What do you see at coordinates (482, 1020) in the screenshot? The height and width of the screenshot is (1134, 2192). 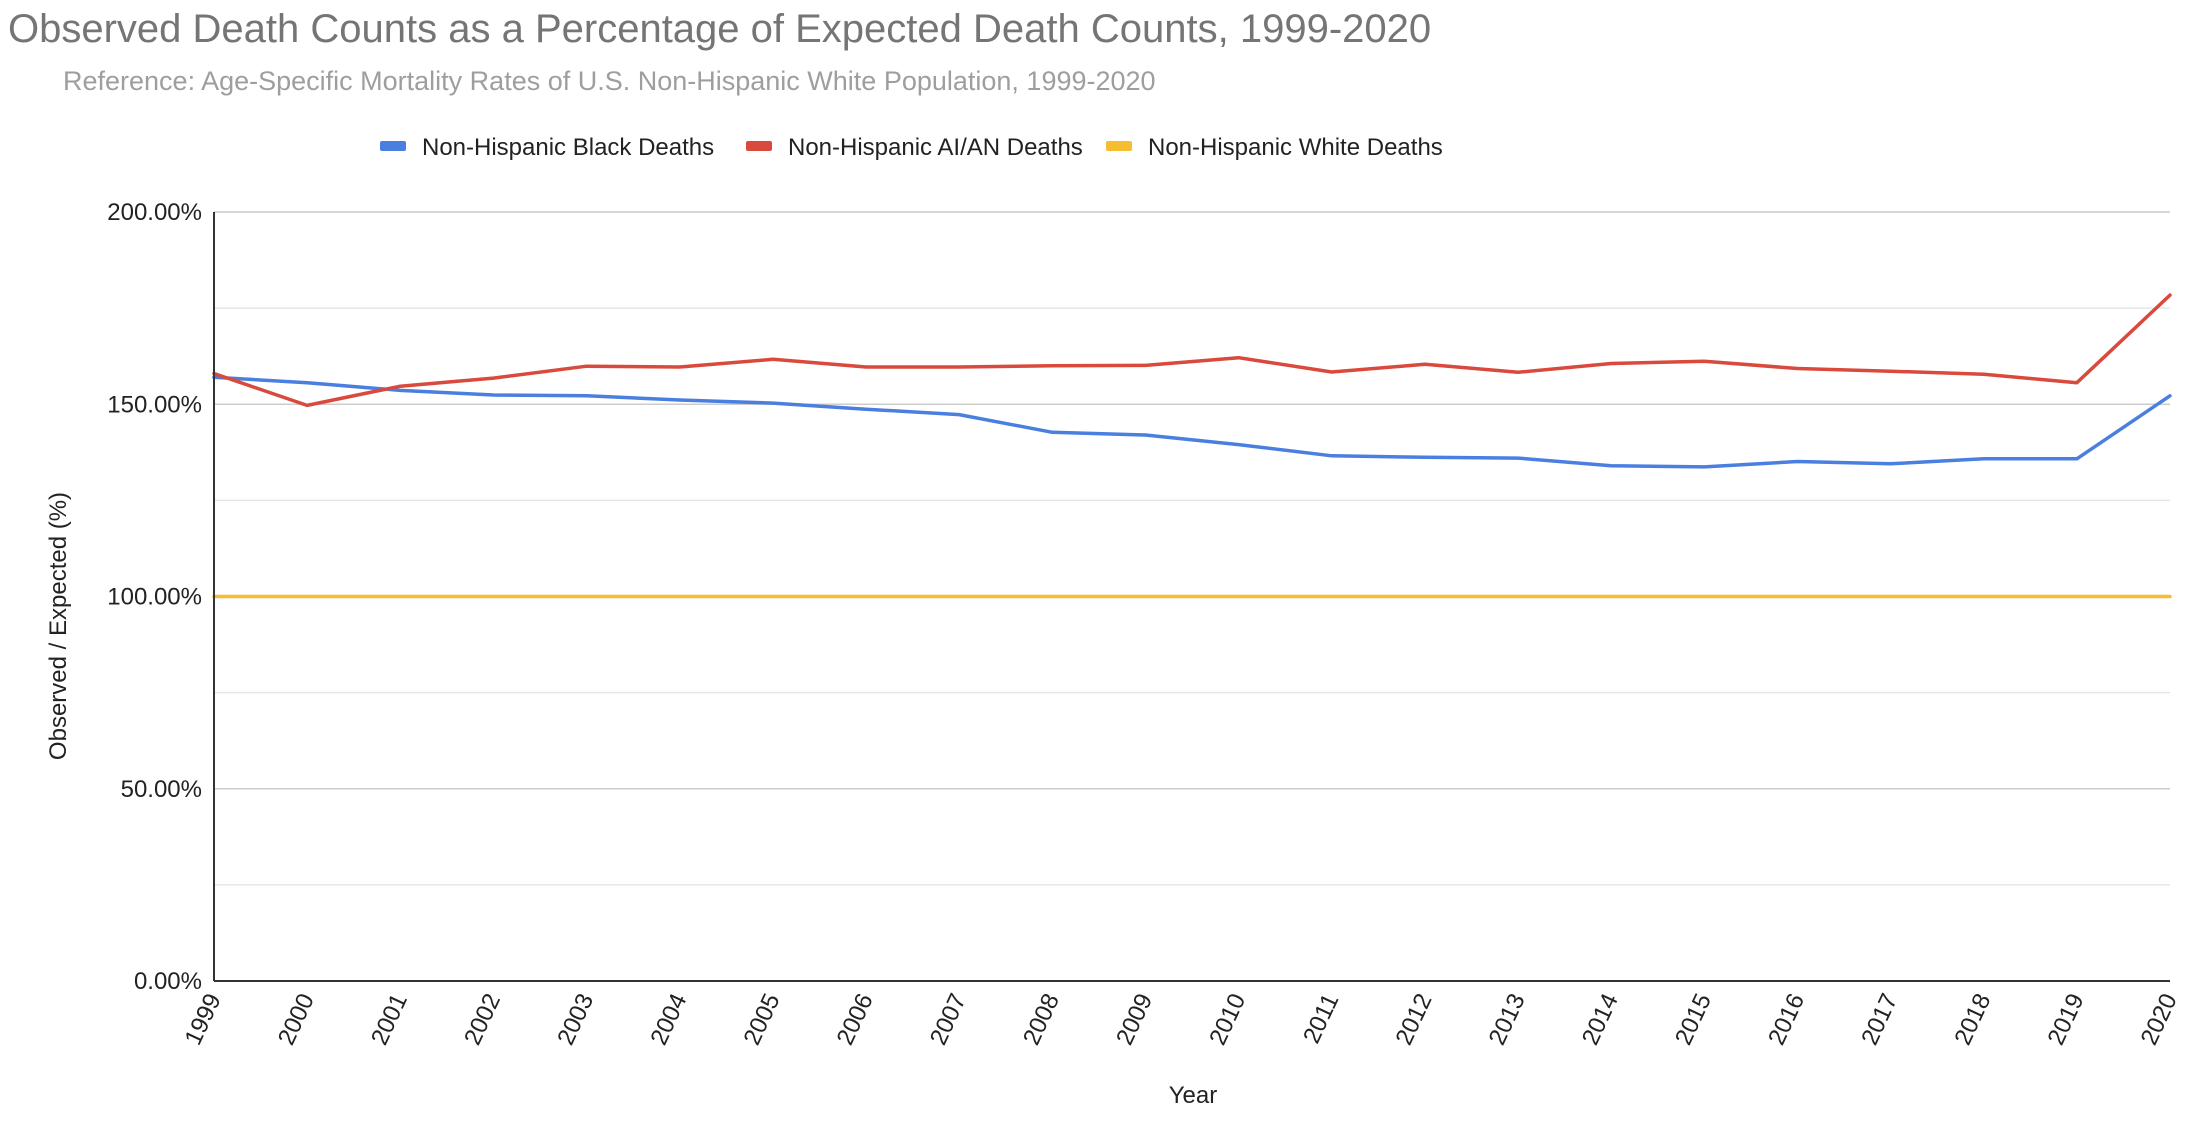 I see `x-tick-label: 2002` at bounding box center [482, 1020].